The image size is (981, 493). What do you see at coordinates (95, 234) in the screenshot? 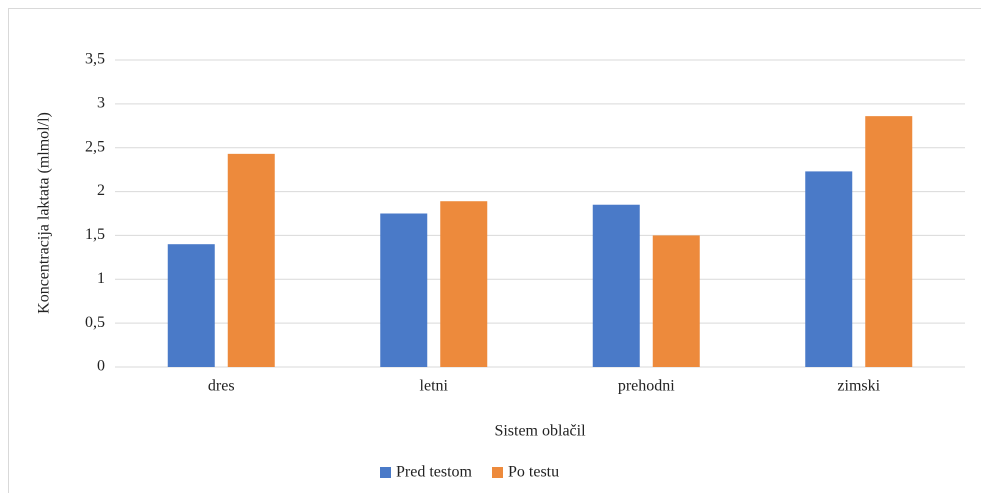
I see `y-tick-label: 1,5` at bounding box center [95, 234].